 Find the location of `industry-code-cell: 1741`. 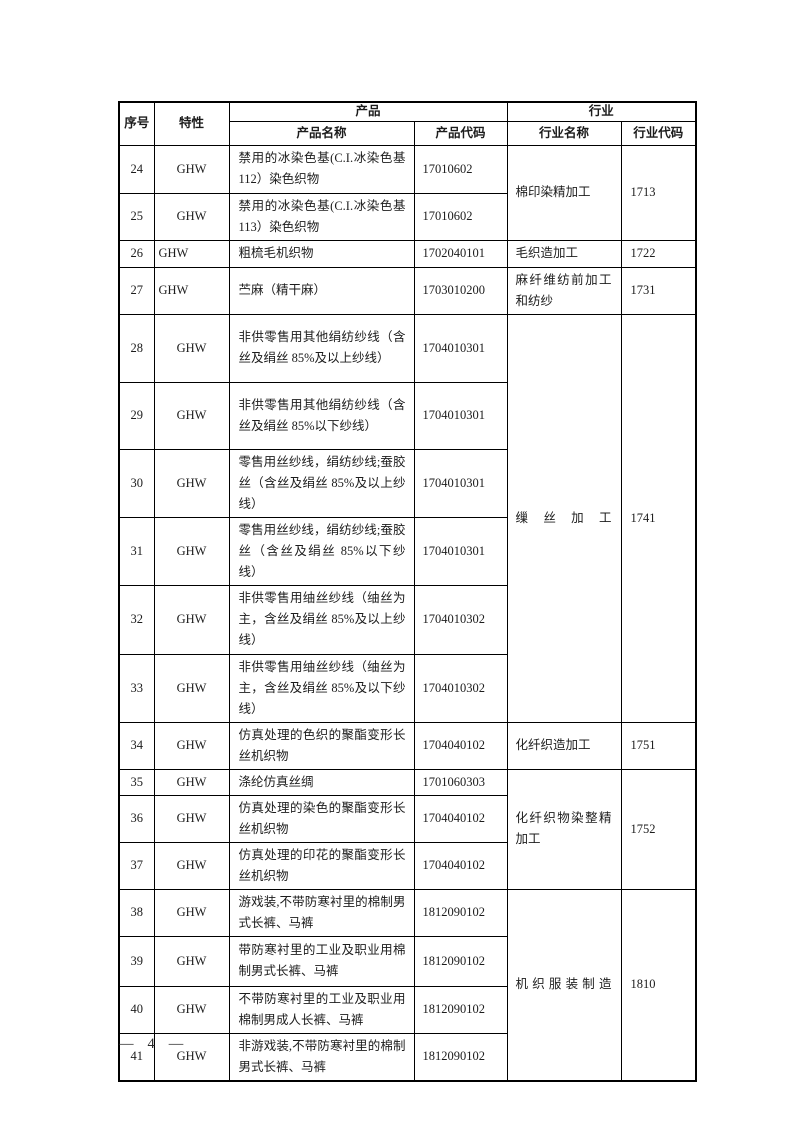

industry-code-cell: 1741 is located at coordinates (658, 518).